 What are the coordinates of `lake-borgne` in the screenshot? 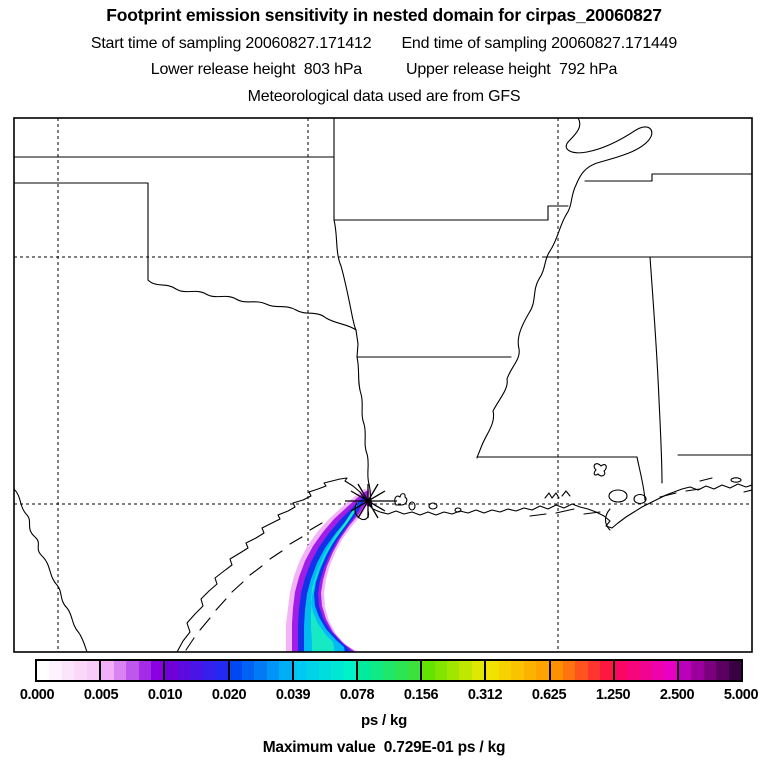 It's located at (640, 499).